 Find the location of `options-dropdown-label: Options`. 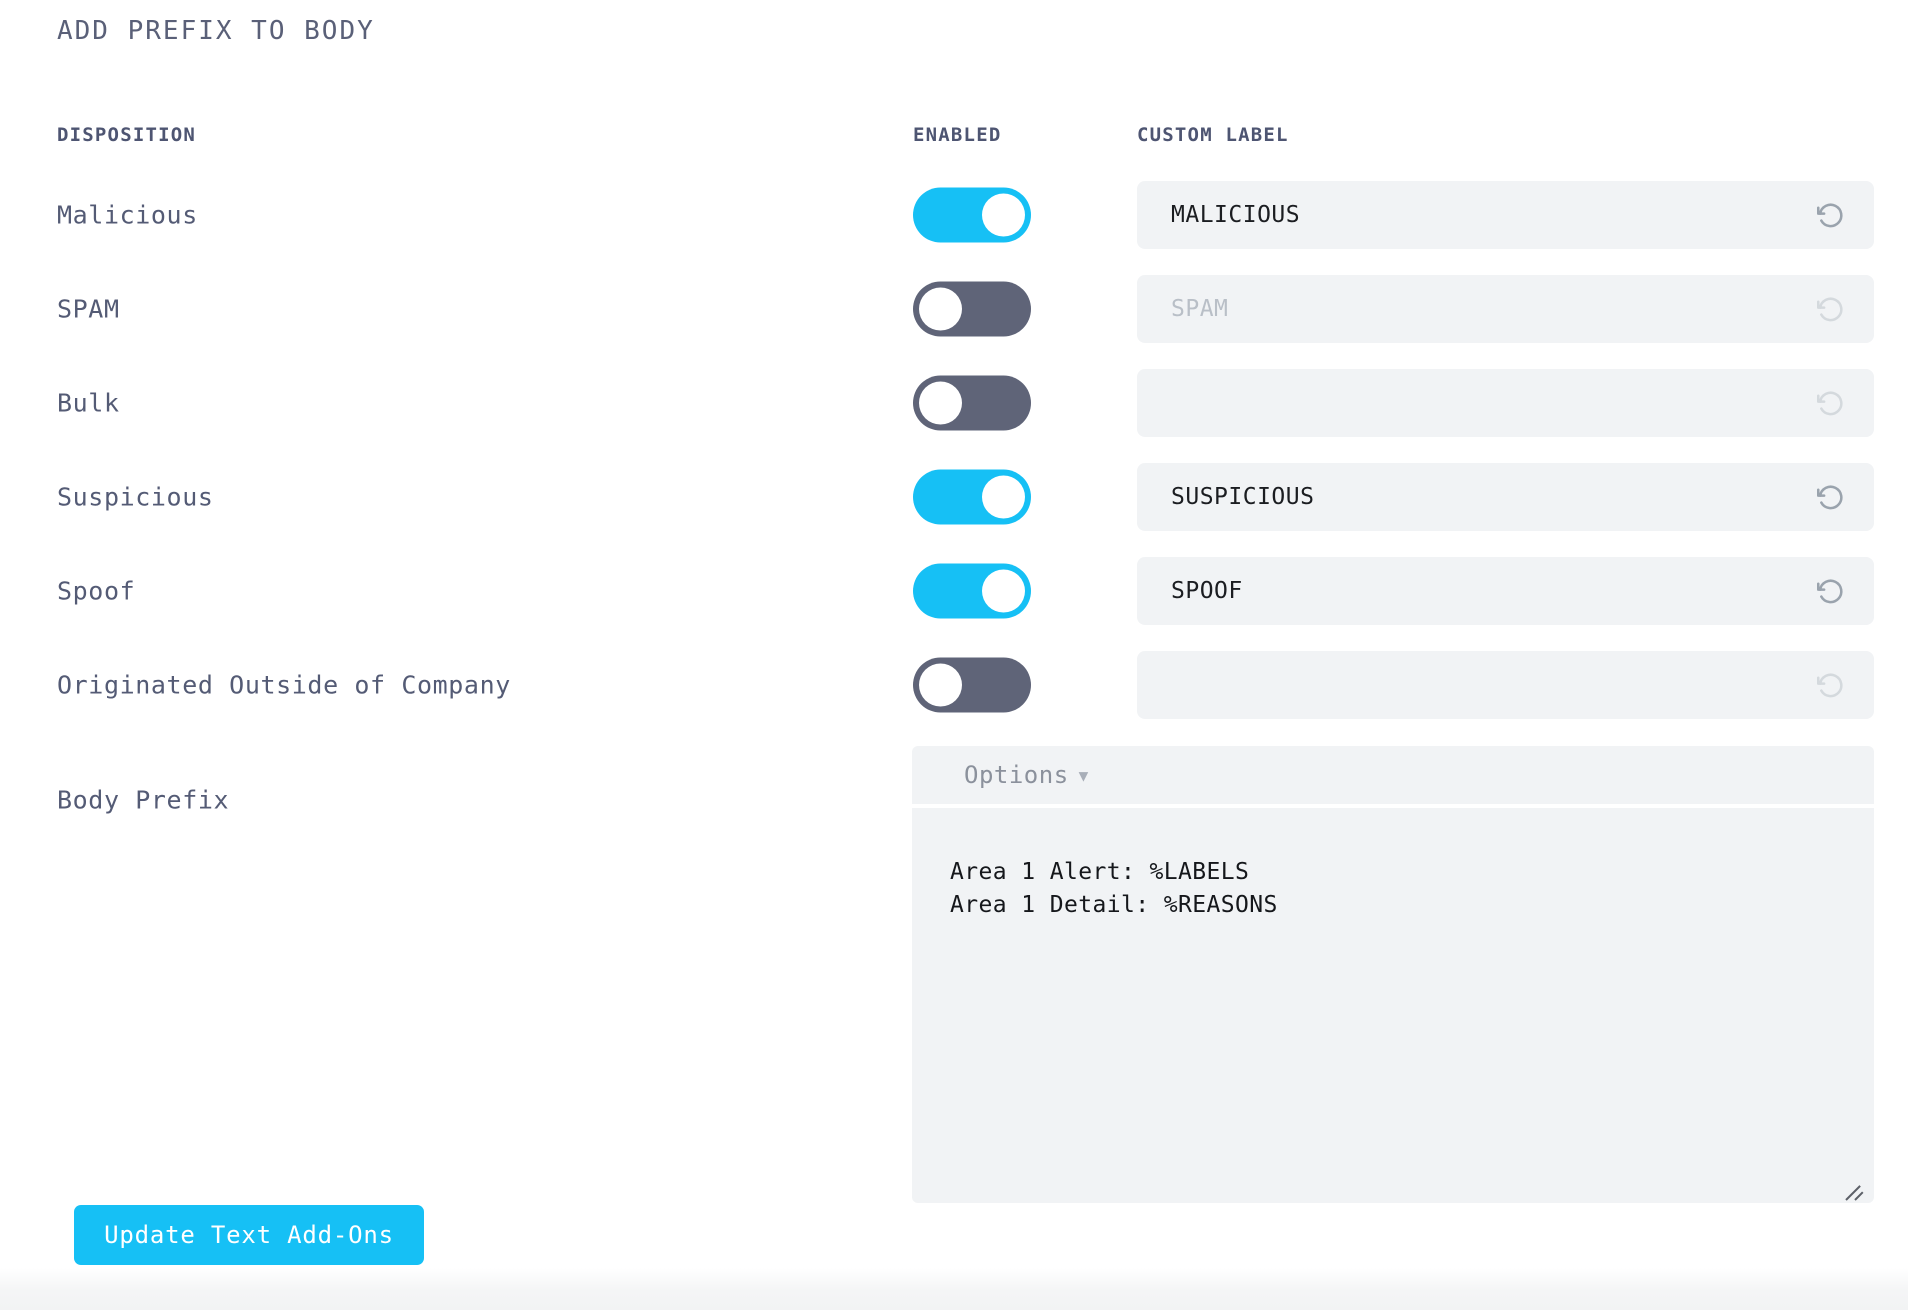

options-dropdown-label: Options is located at coordinates (1016, 775).